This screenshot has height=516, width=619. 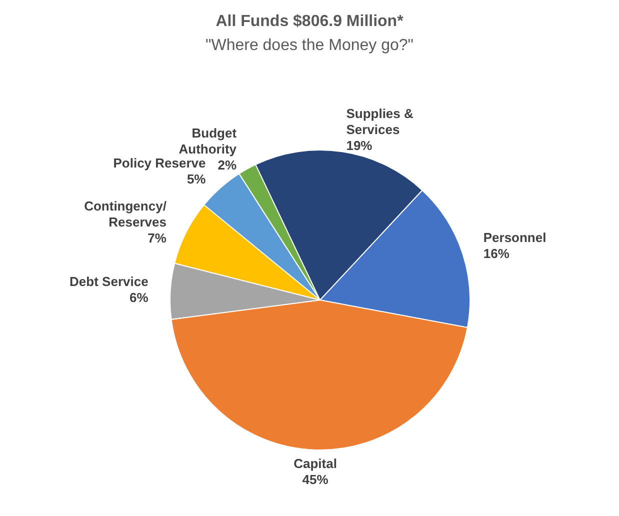 What do you see at coordinates (310, 45) in the screenshot?
I see `chart-subtitle: "Where does the Money go?"` at bounding box center [310, 45].